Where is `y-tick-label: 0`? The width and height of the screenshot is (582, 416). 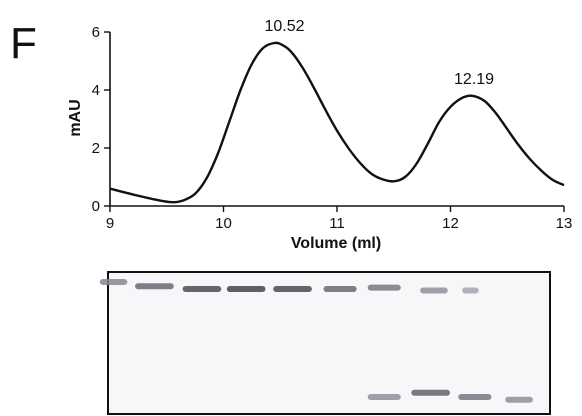
y-tick-label: 0 is located at coordinates (96, 206).